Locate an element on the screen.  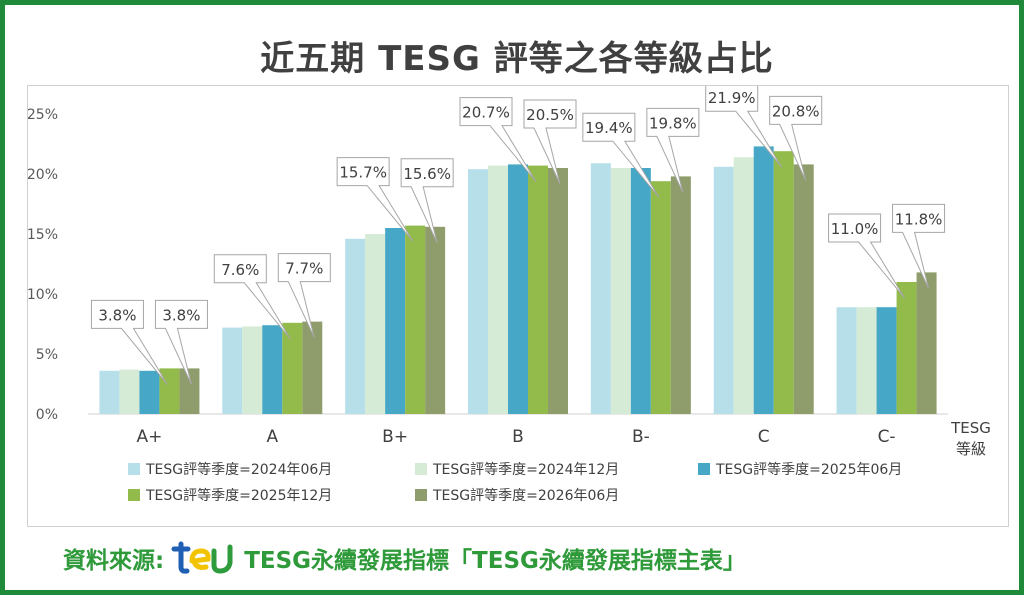
source-line: 資料來源: TESG永續發展指標「TESG永續發展指標主表」 is located at coordinates (404, 558).